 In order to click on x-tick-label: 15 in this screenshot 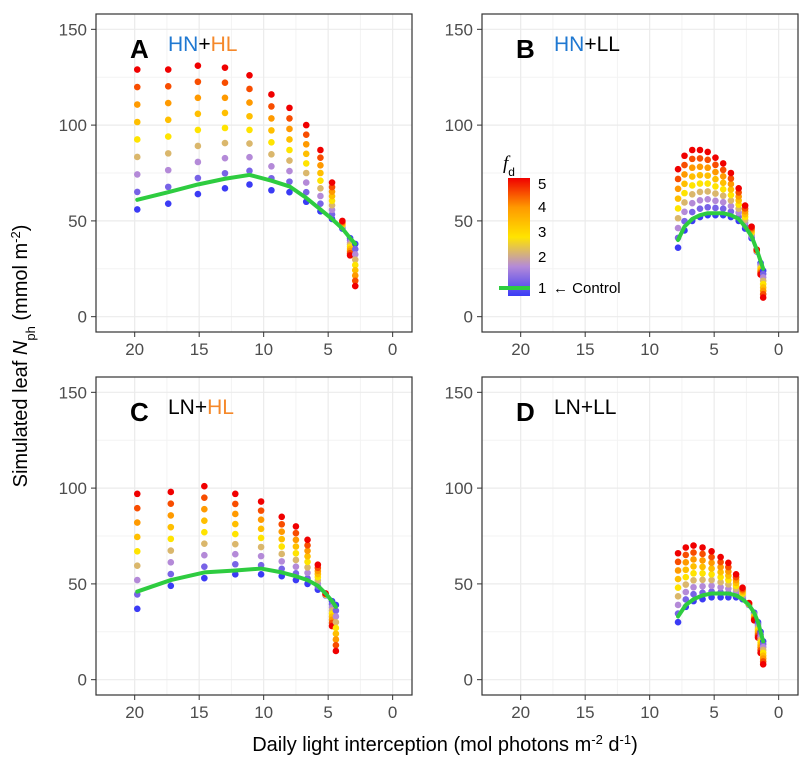, I will do `click(199, 349)`.